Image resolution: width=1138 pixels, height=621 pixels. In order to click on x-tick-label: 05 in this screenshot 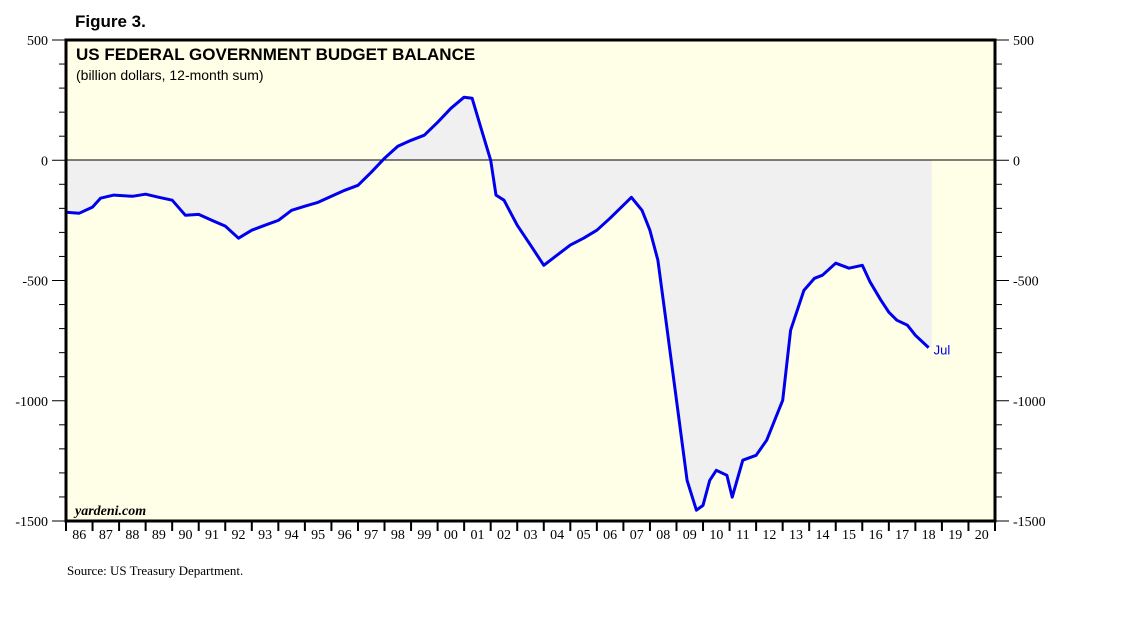, I will do `click(584, 535)`.